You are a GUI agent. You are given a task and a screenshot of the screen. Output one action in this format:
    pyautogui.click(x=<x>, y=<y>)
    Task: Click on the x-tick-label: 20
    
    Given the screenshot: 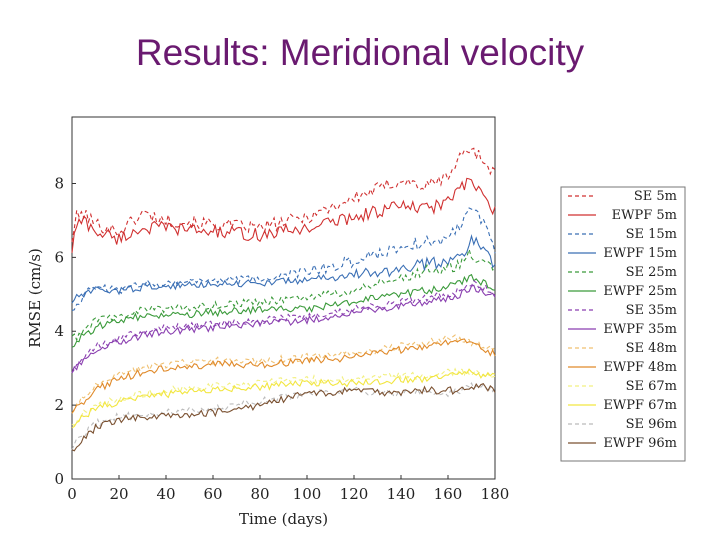 What is the action you would take?
    pyautogui.click(x=118, y=494)
    